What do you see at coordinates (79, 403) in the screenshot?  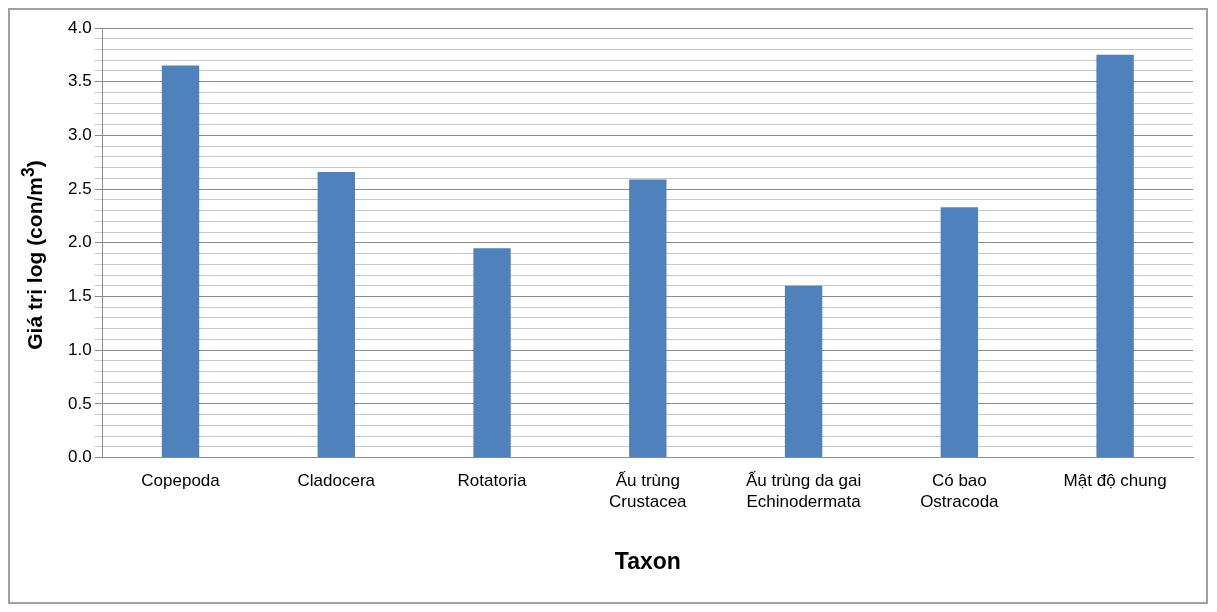 I see `y-tick-label: 0.5` at bounding box center [79, 403].